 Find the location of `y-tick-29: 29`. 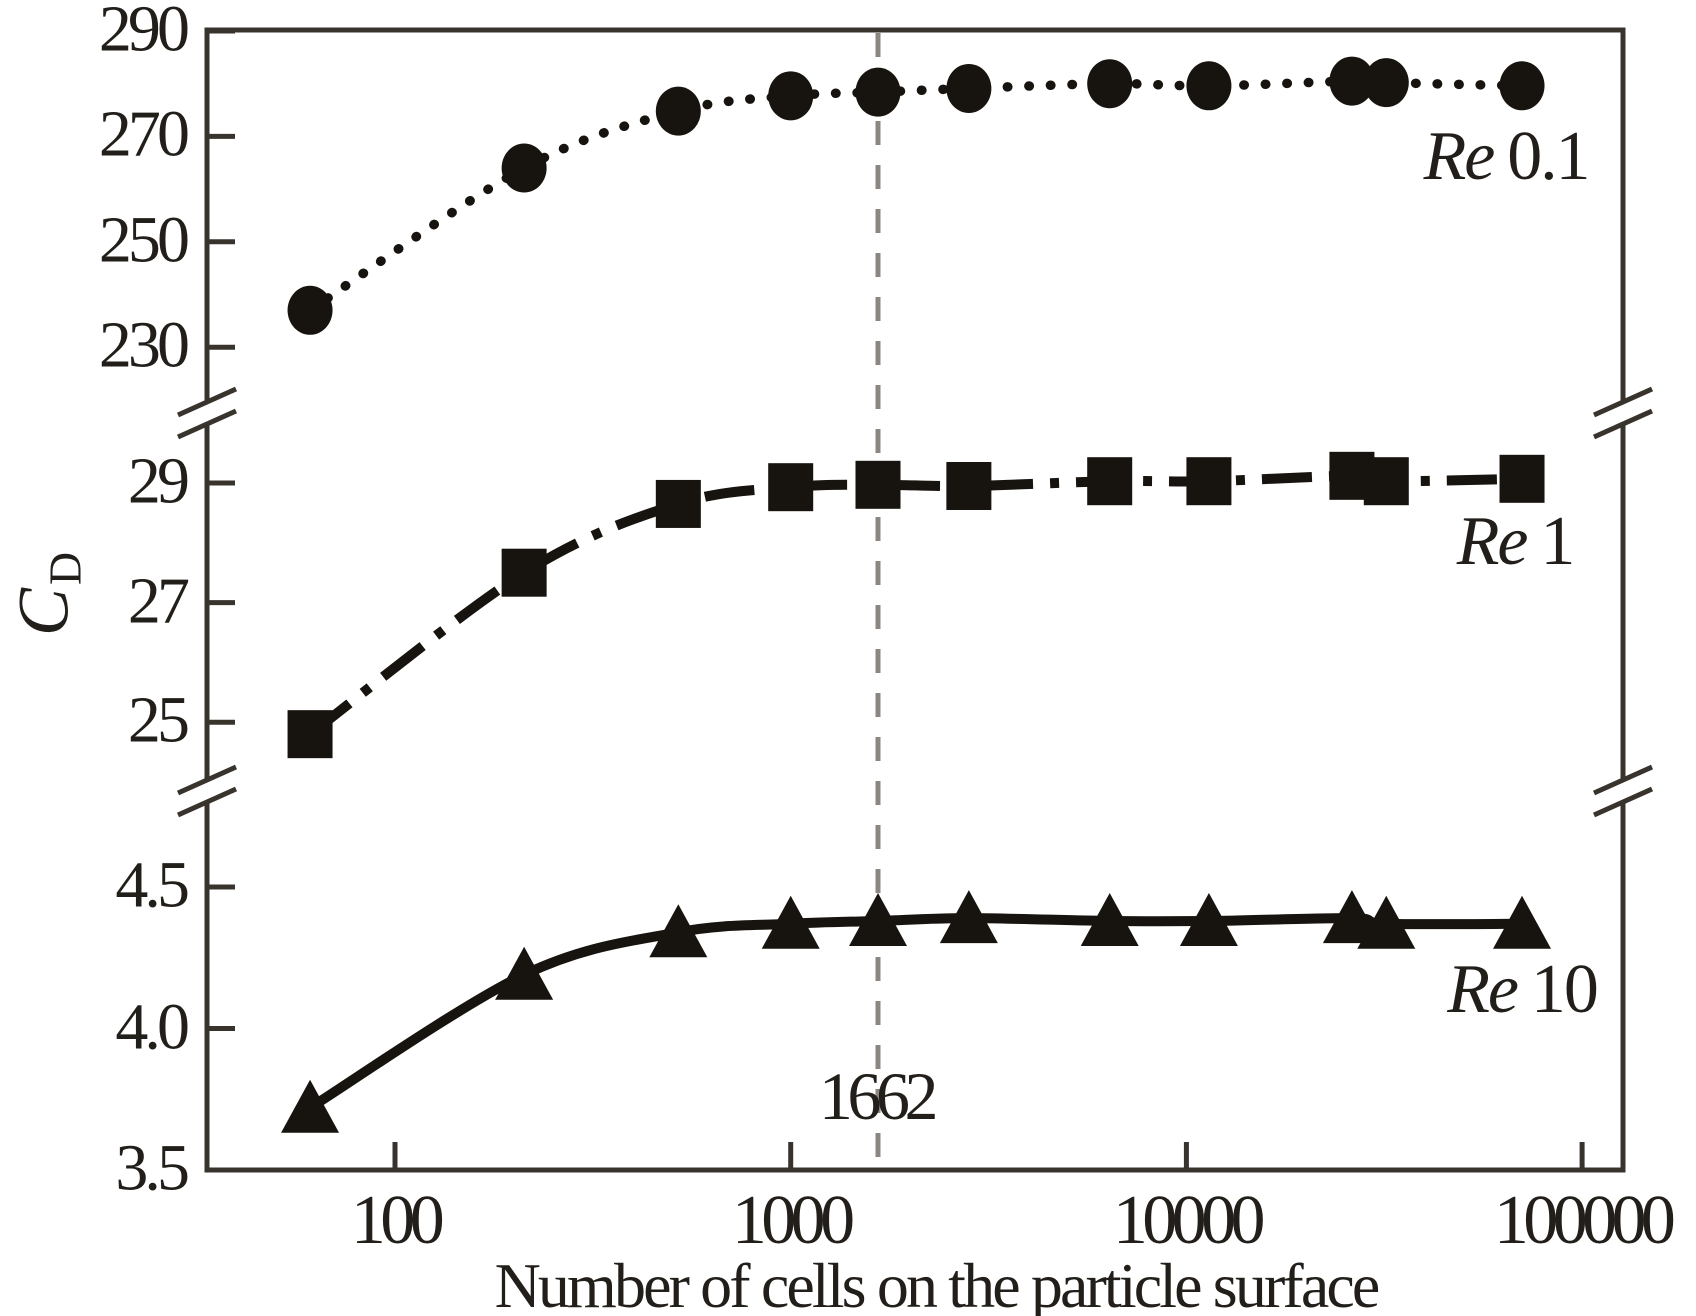

y-tick-29: 29 is located at coordinates (158, 481).